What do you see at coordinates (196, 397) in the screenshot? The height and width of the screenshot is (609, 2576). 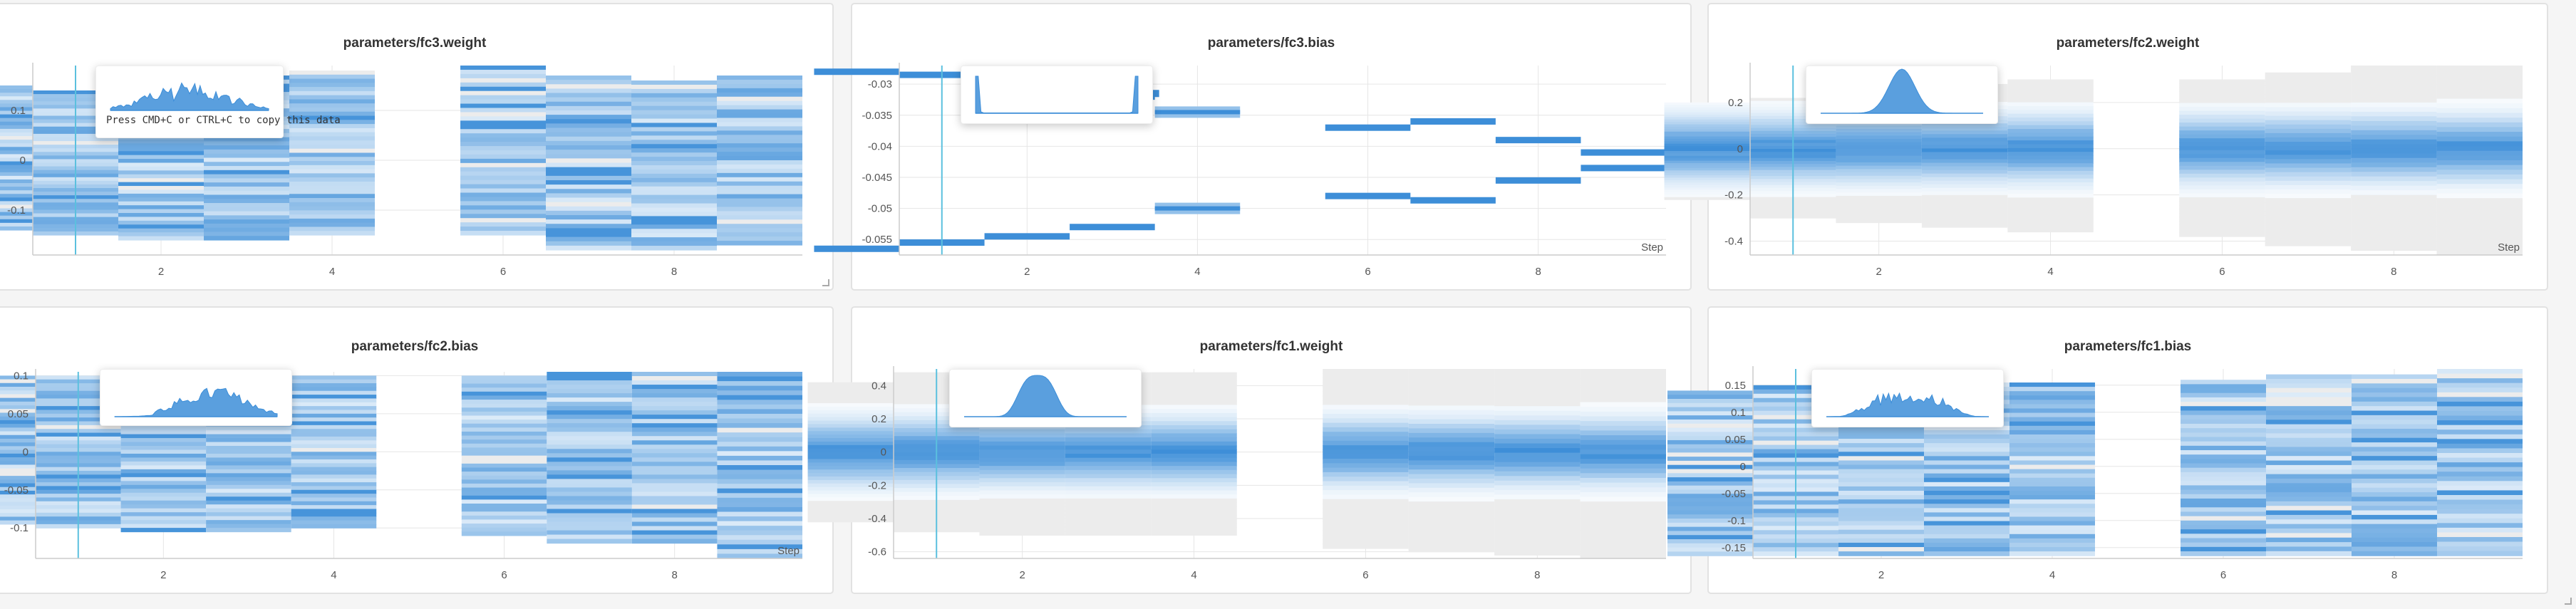 I see `hover-tooltip` at bounding box center [196, 397].